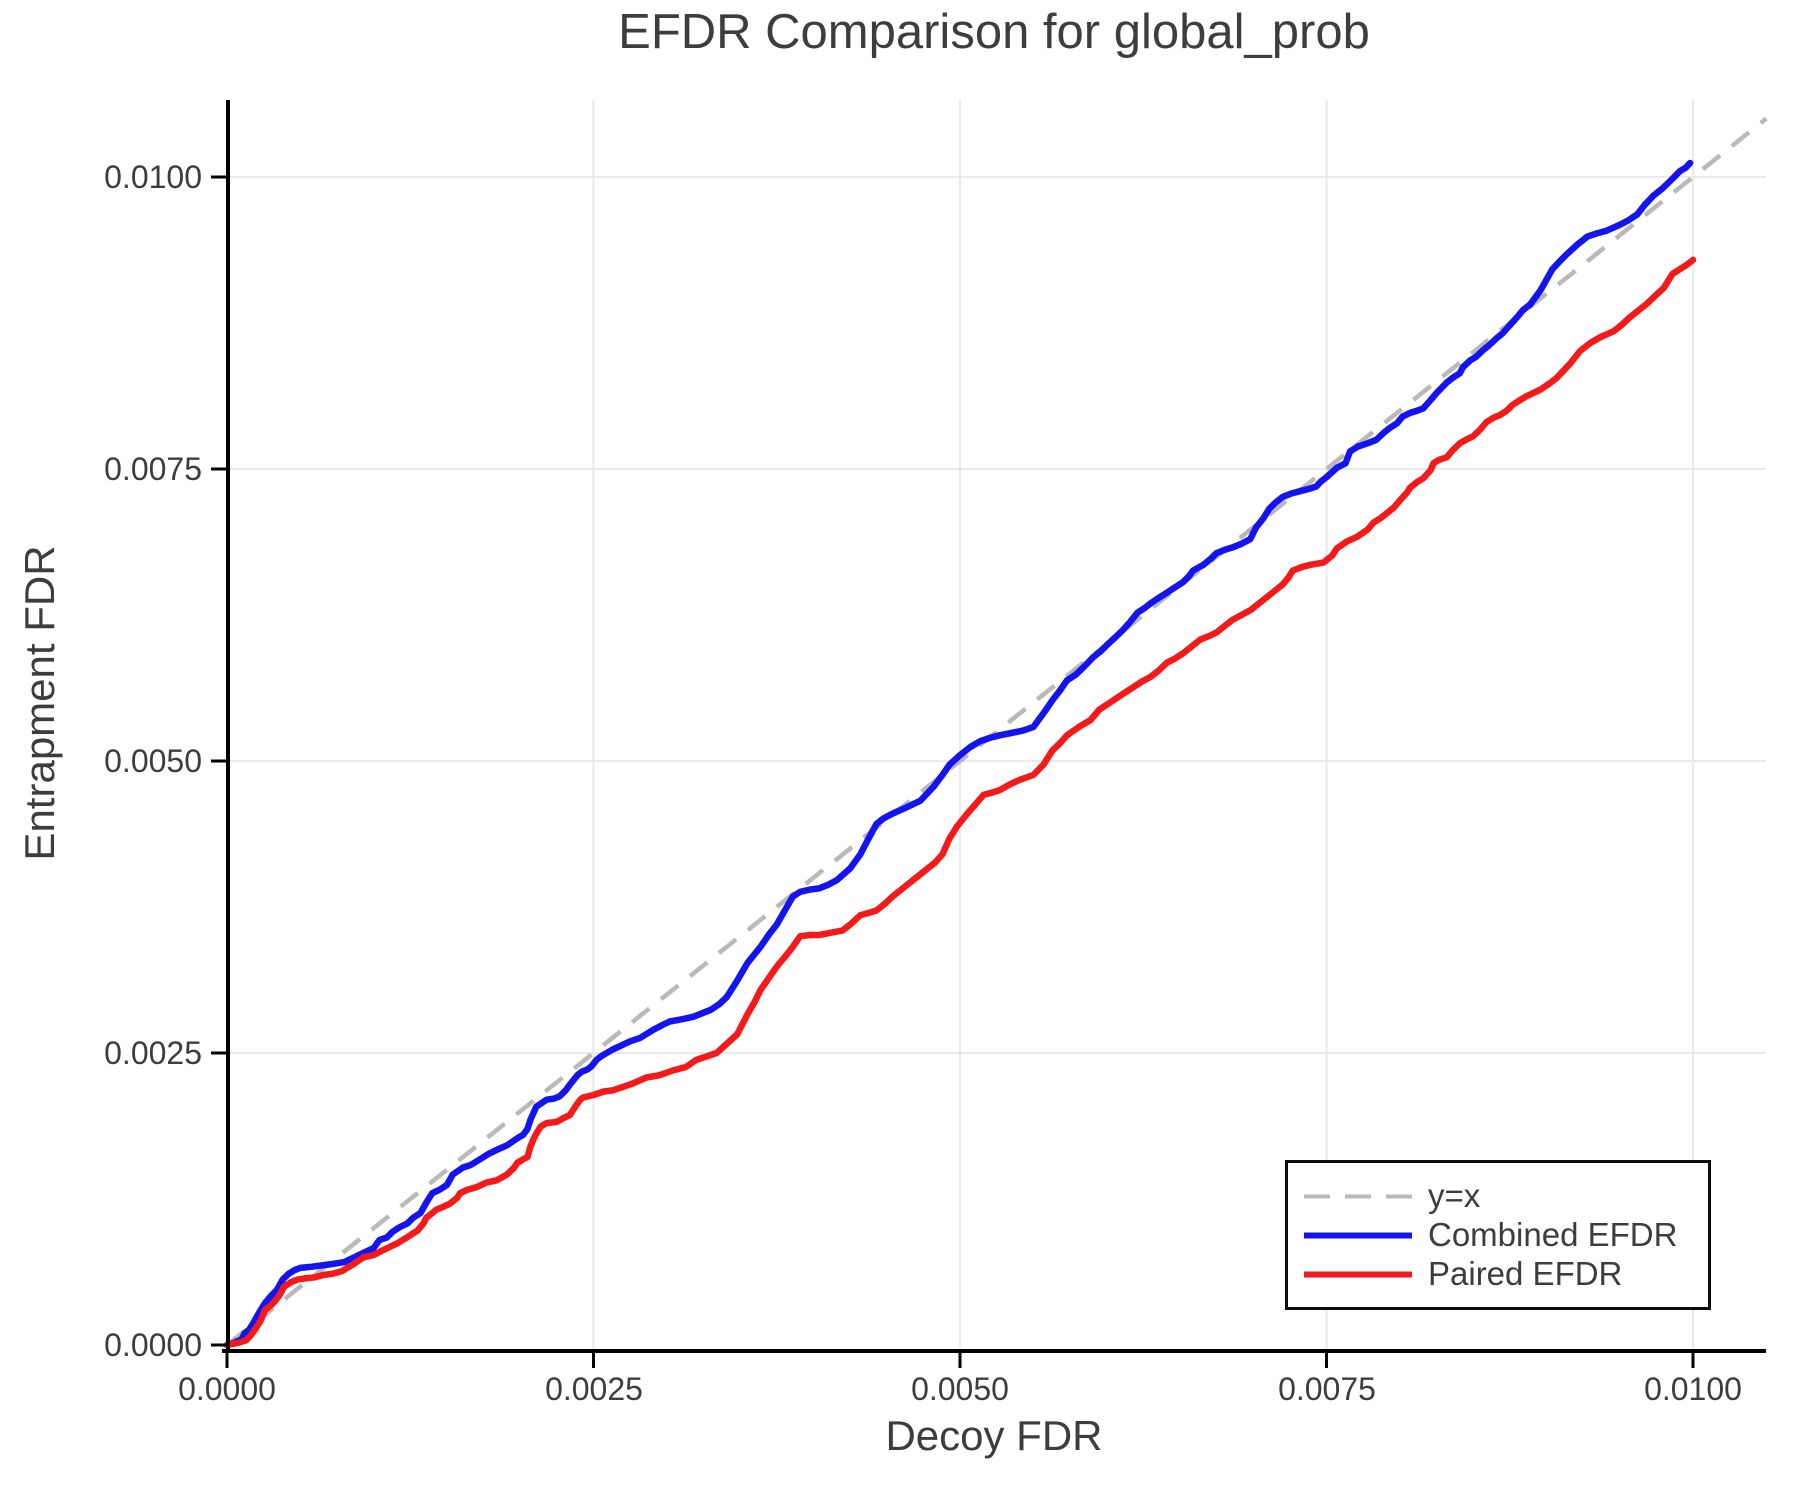 This screenshot has height=1500, width=1800. I want to click on y-tick-label-0: 0.0000, so click(153, 1345).